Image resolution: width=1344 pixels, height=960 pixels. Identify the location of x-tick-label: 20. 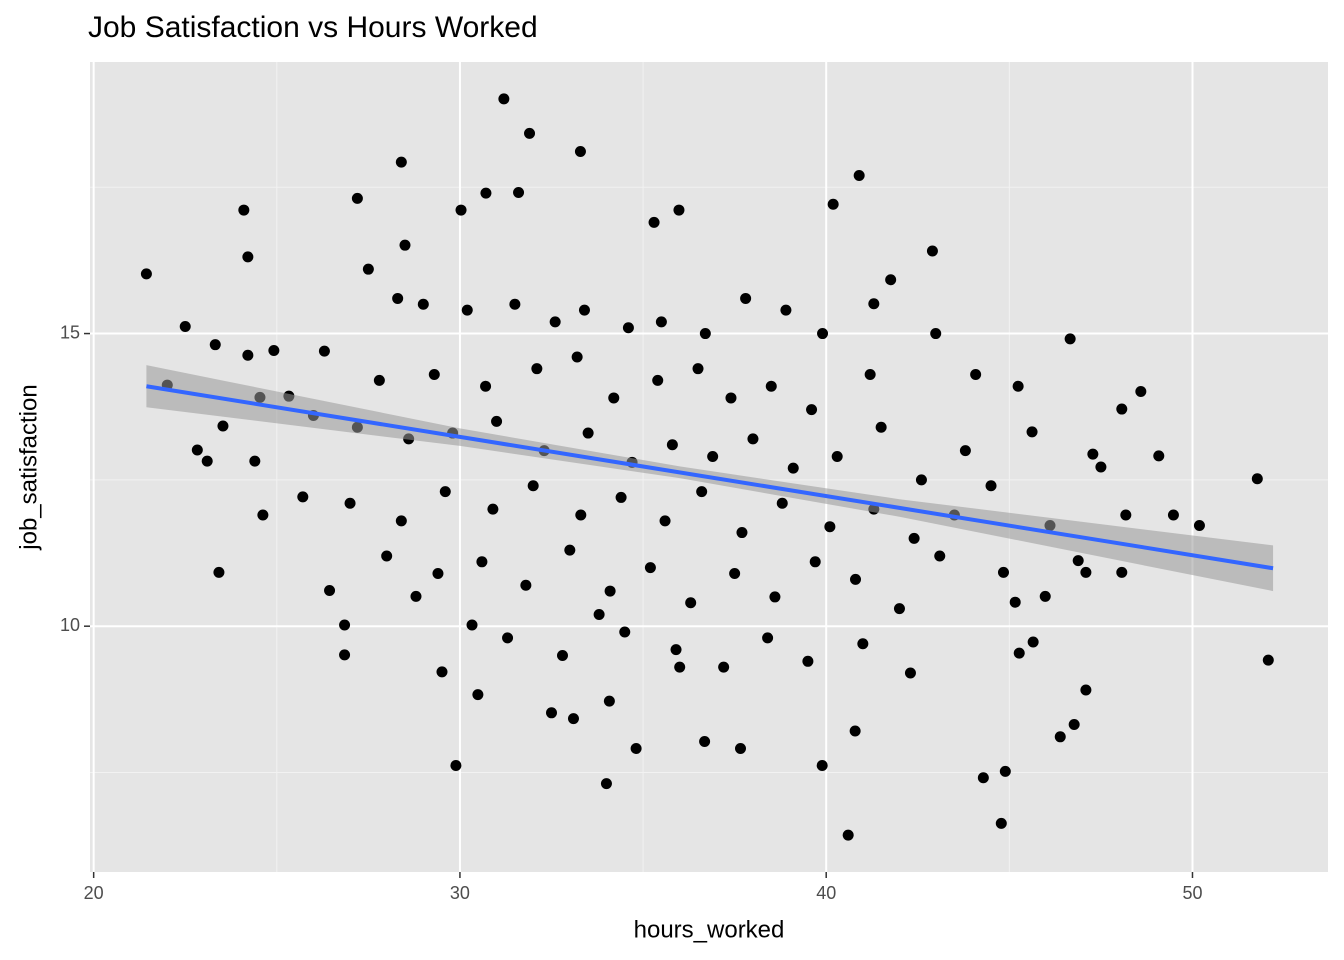
(94, 893).